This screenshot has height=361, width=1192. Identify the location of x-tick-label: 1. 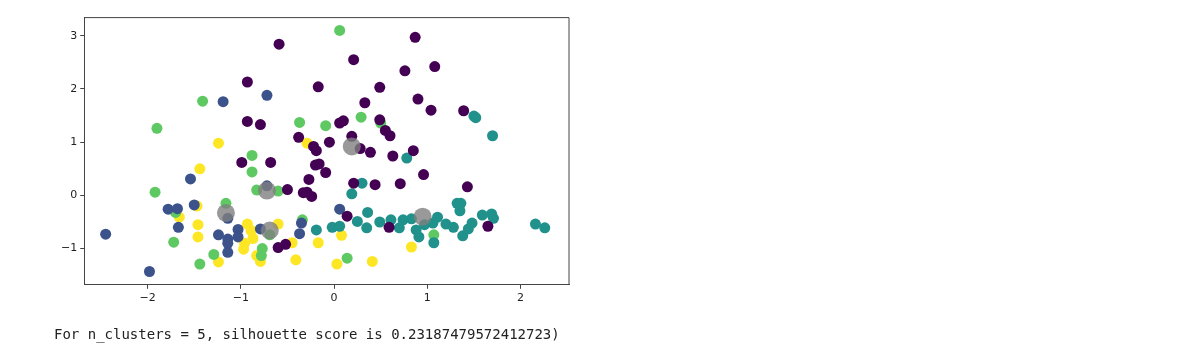
(427, 298).